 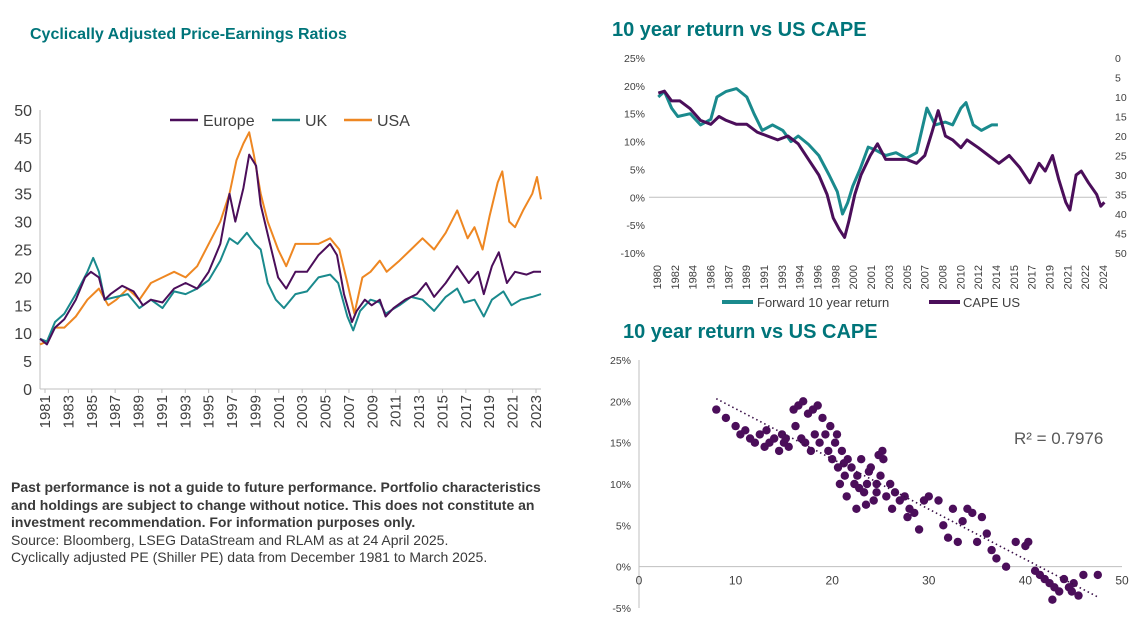 What do you see at coordinates (1058, 438) in the screenshot?
I see `r-squared-annotation: R² = 0.7976` at bounding box center [1058, 438].